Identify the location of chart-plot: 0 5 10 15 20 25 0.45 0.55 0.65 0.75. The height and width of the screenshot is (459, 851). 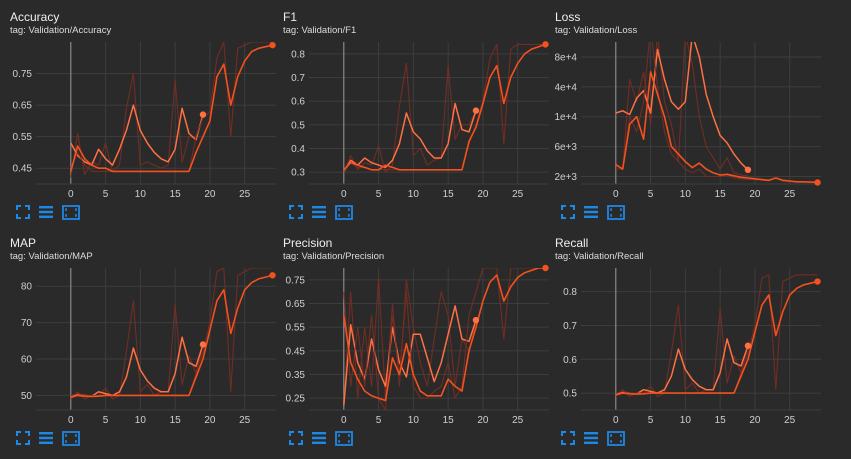
(146, 120).